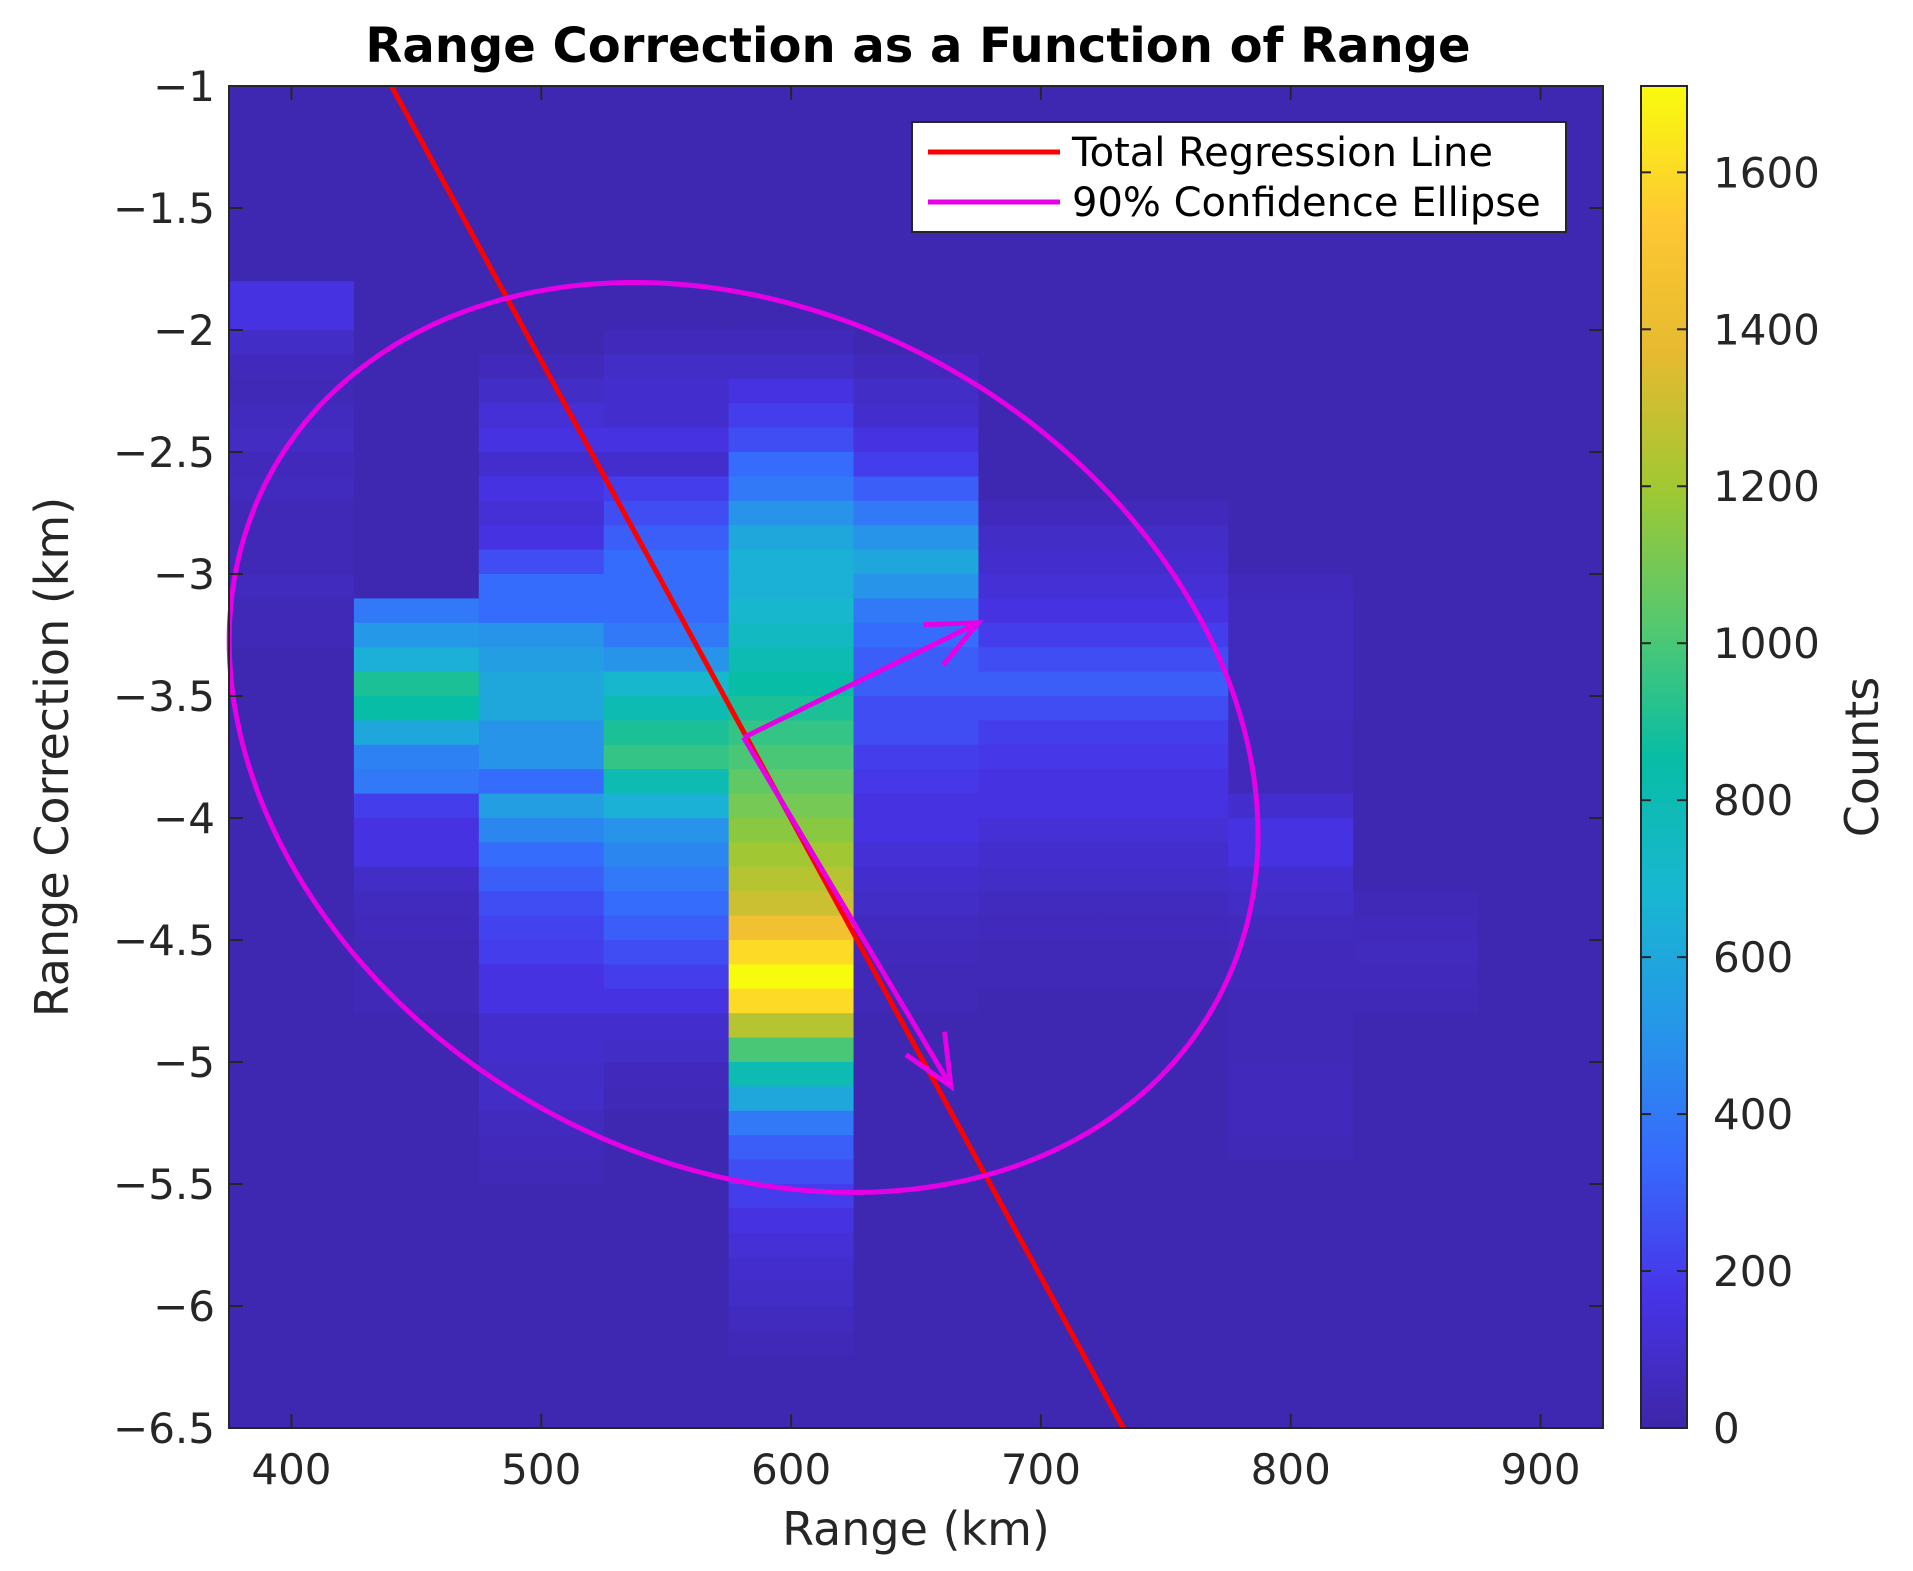 Image resolution: width=1913 pixels, height=1571 pixels. Describe the element at coordinates (52, 757) in the screenshot. I see `y-axis-label: Range Correction (km)` at that location.